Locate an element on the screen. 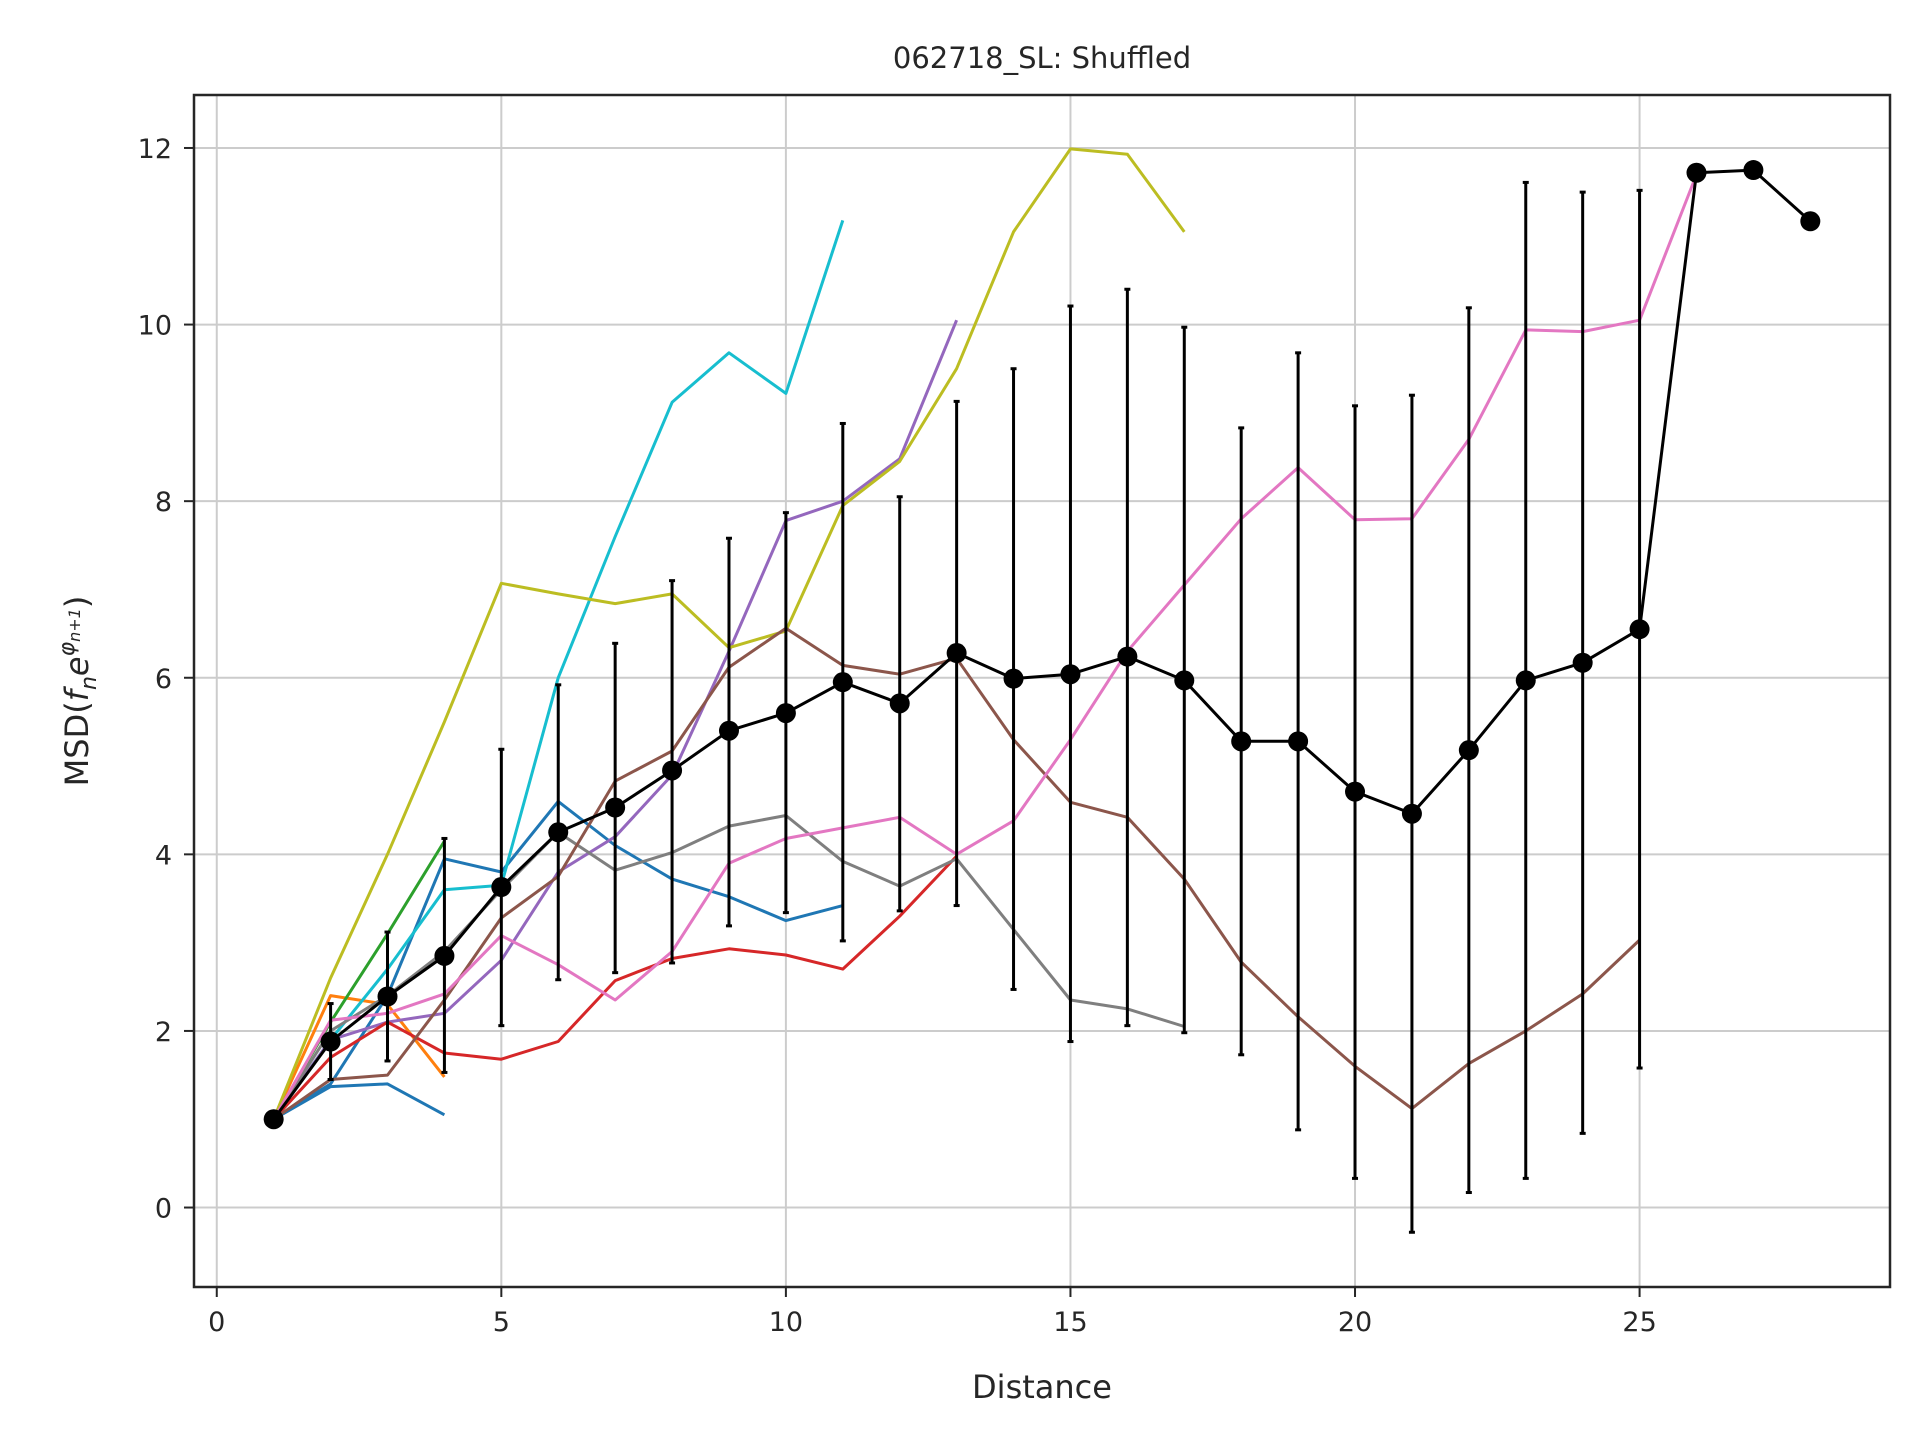 This screenshot has height=1440, width=1920. x-tick-label: 25 is located at coordinates (1639, 1322).